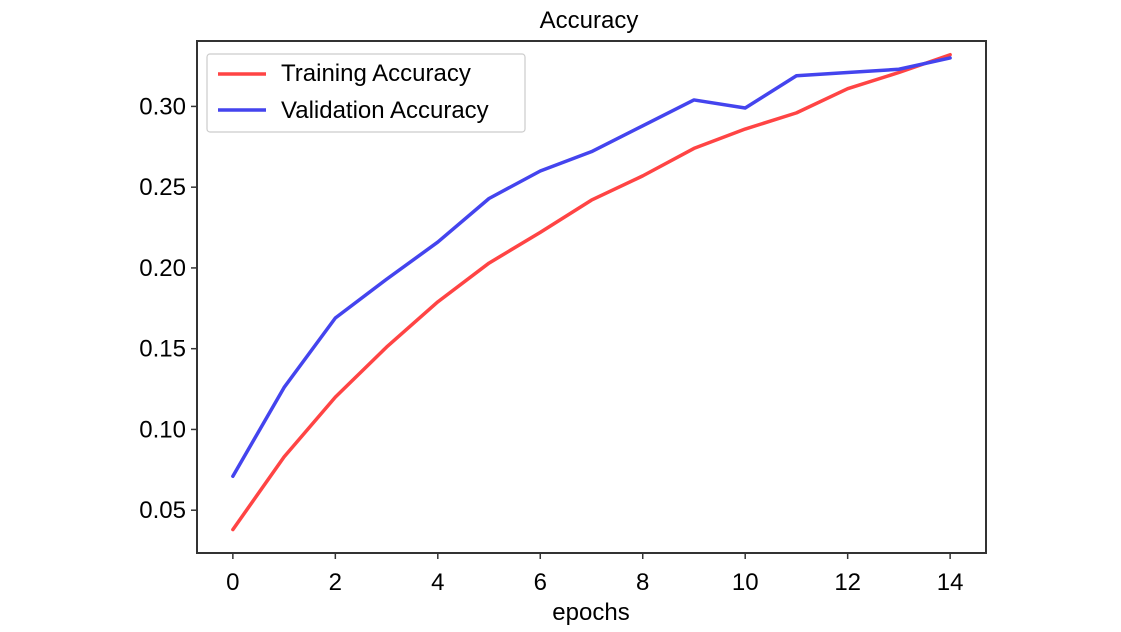 The height and width of the screenshot is (632, 1121). I want to click on x-tick-label: 0, so click(232, 582).